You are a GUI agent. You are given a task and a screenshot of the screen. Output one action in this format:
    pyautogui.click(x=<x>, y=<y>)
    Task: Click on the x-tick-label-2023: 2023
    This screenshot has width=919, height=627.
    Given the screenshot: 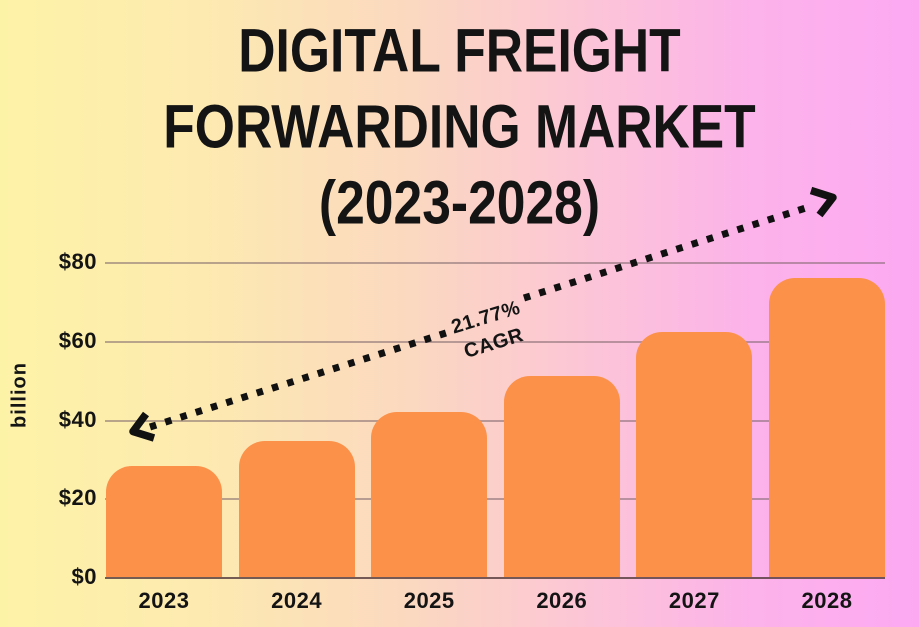 What is the action you would take?
    pyautogui.click(x=164, y=600)
    